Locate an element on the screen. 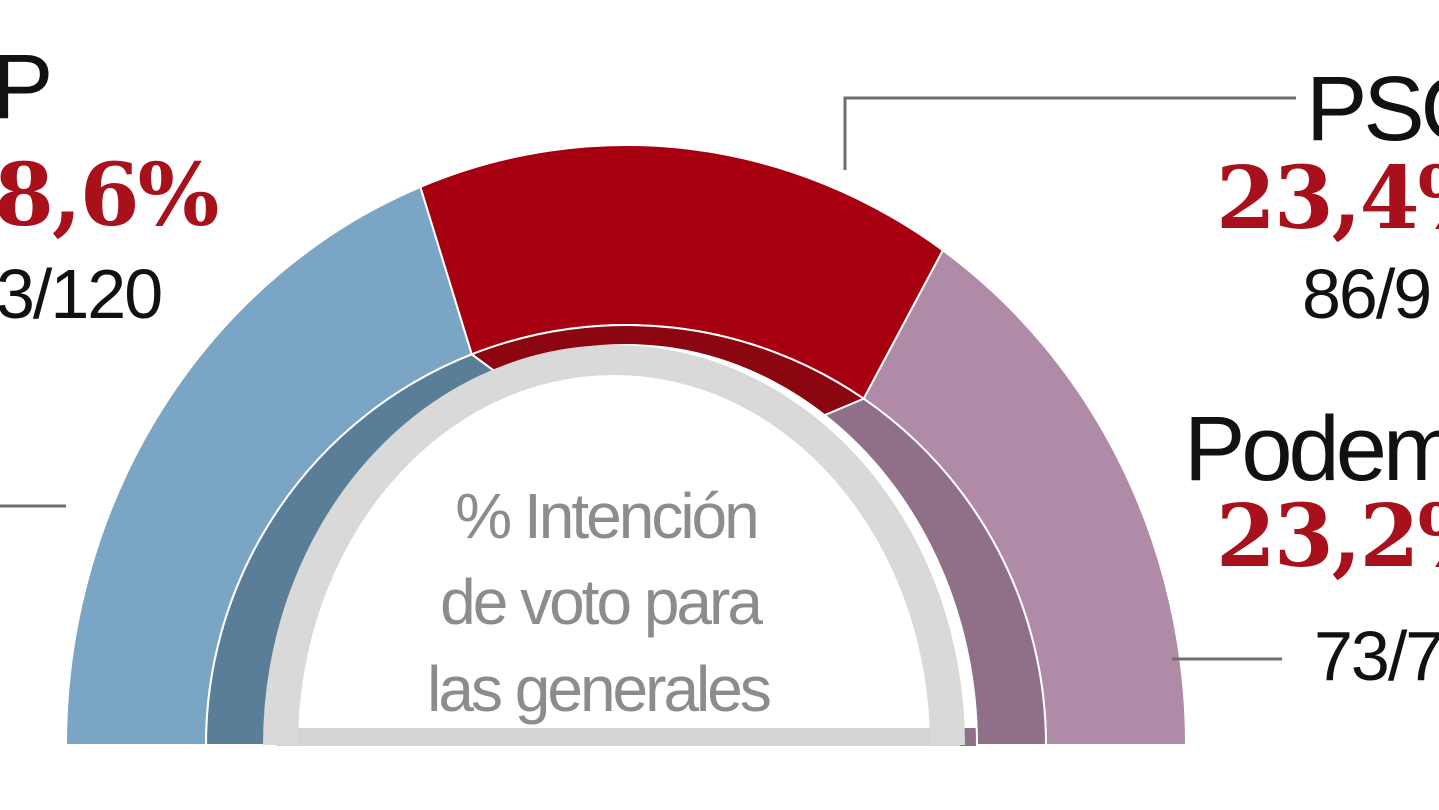  party-percent-p: 8,6% is located at coordinates (109, 195).